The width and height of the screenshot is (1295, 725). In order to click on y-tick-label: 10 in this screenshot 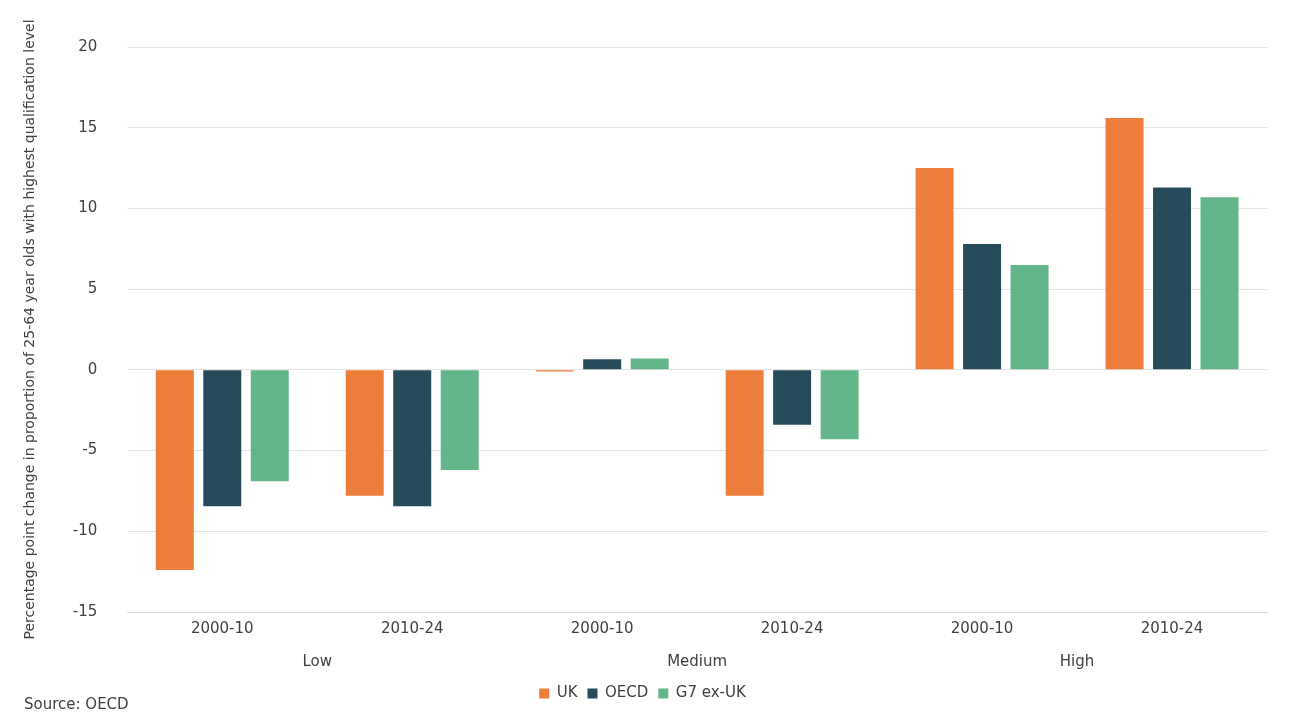, I will do `click(88, 207)`.